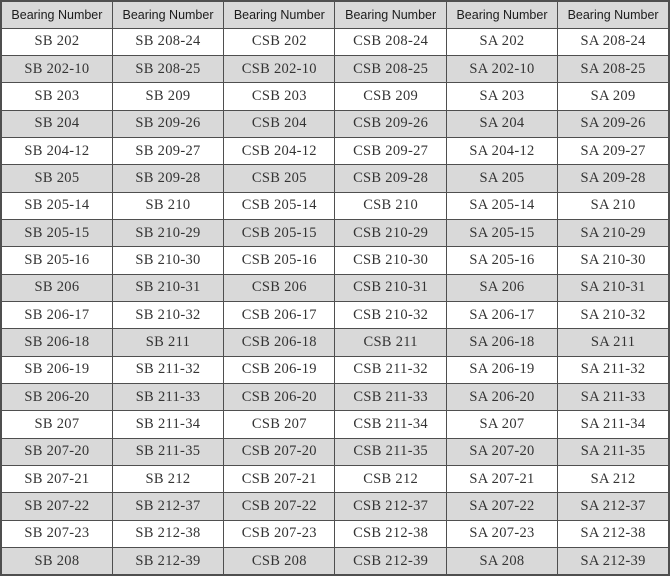  Describe the element at coordinates (56, 479) in the screenshot. I see `bearing-number-cell: SB 207-21` at that location.